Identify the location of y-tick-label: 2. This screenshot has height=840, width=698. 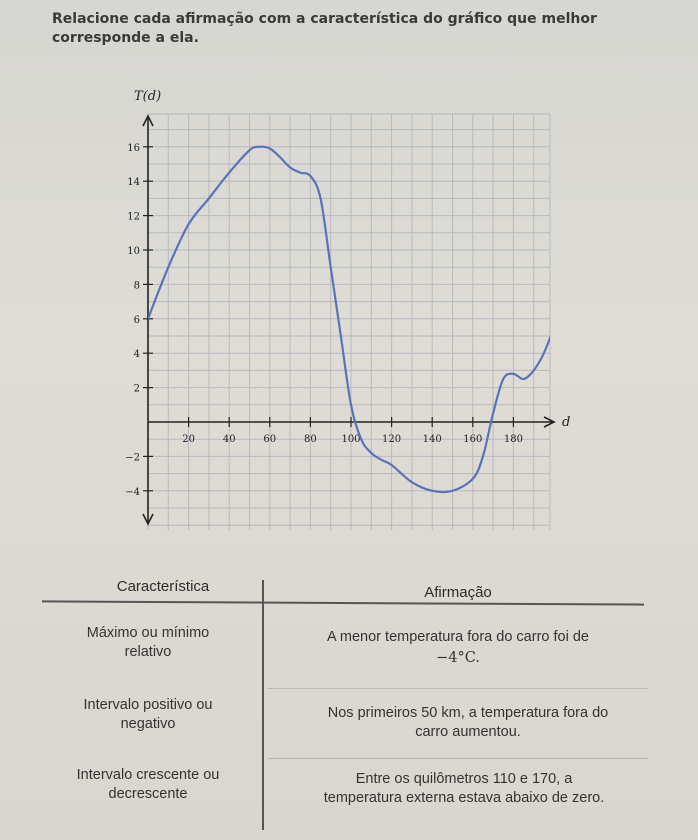
(137, 389).